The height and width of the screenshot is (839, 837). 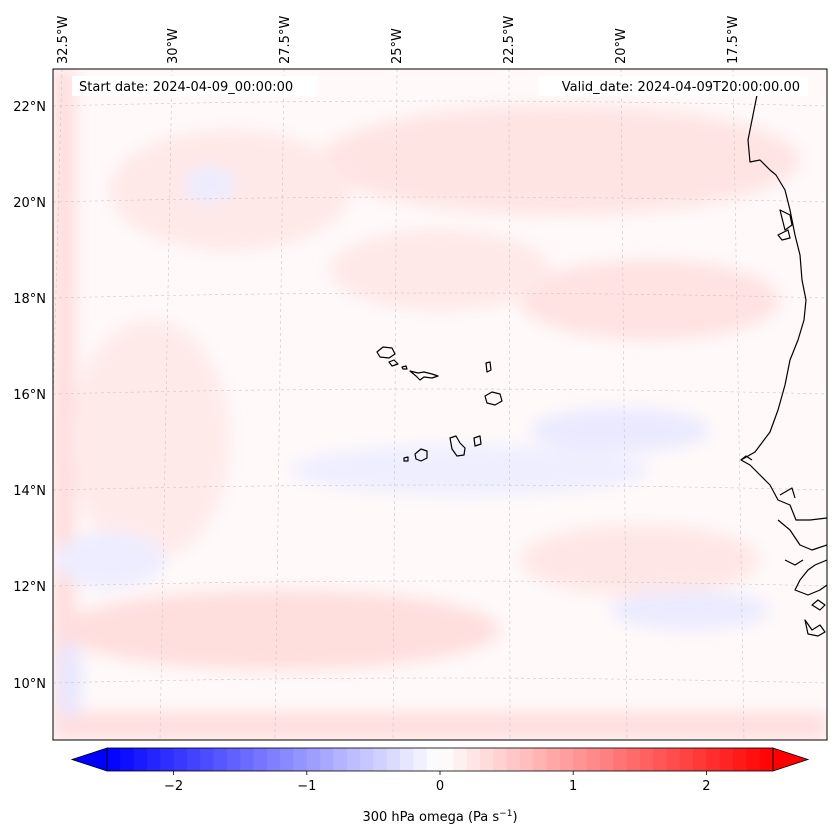 I want to click on parallel-22n, so click(x=440, y=103).